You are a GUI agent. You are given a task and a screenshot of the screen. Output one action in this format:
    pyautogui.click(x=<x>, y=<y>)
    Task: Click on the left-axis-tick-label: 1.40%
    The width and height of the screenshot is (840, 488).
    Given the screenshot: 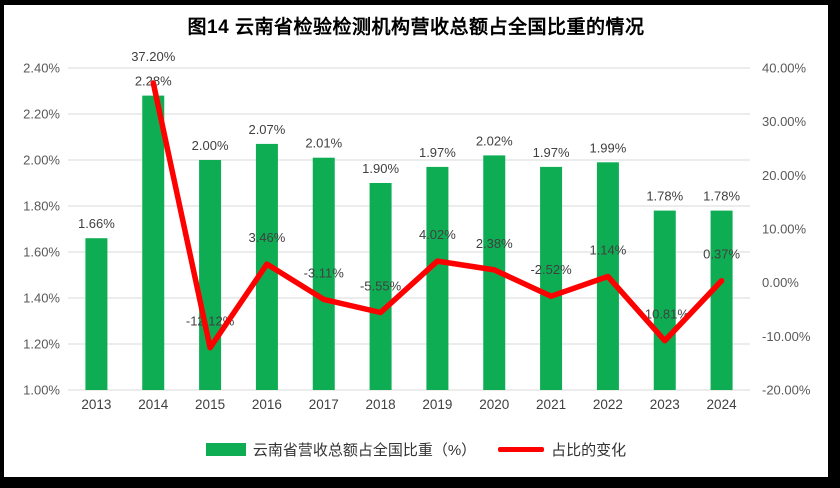 What is the action you would take?
    pyautogui.click(x=41, y=298)
    